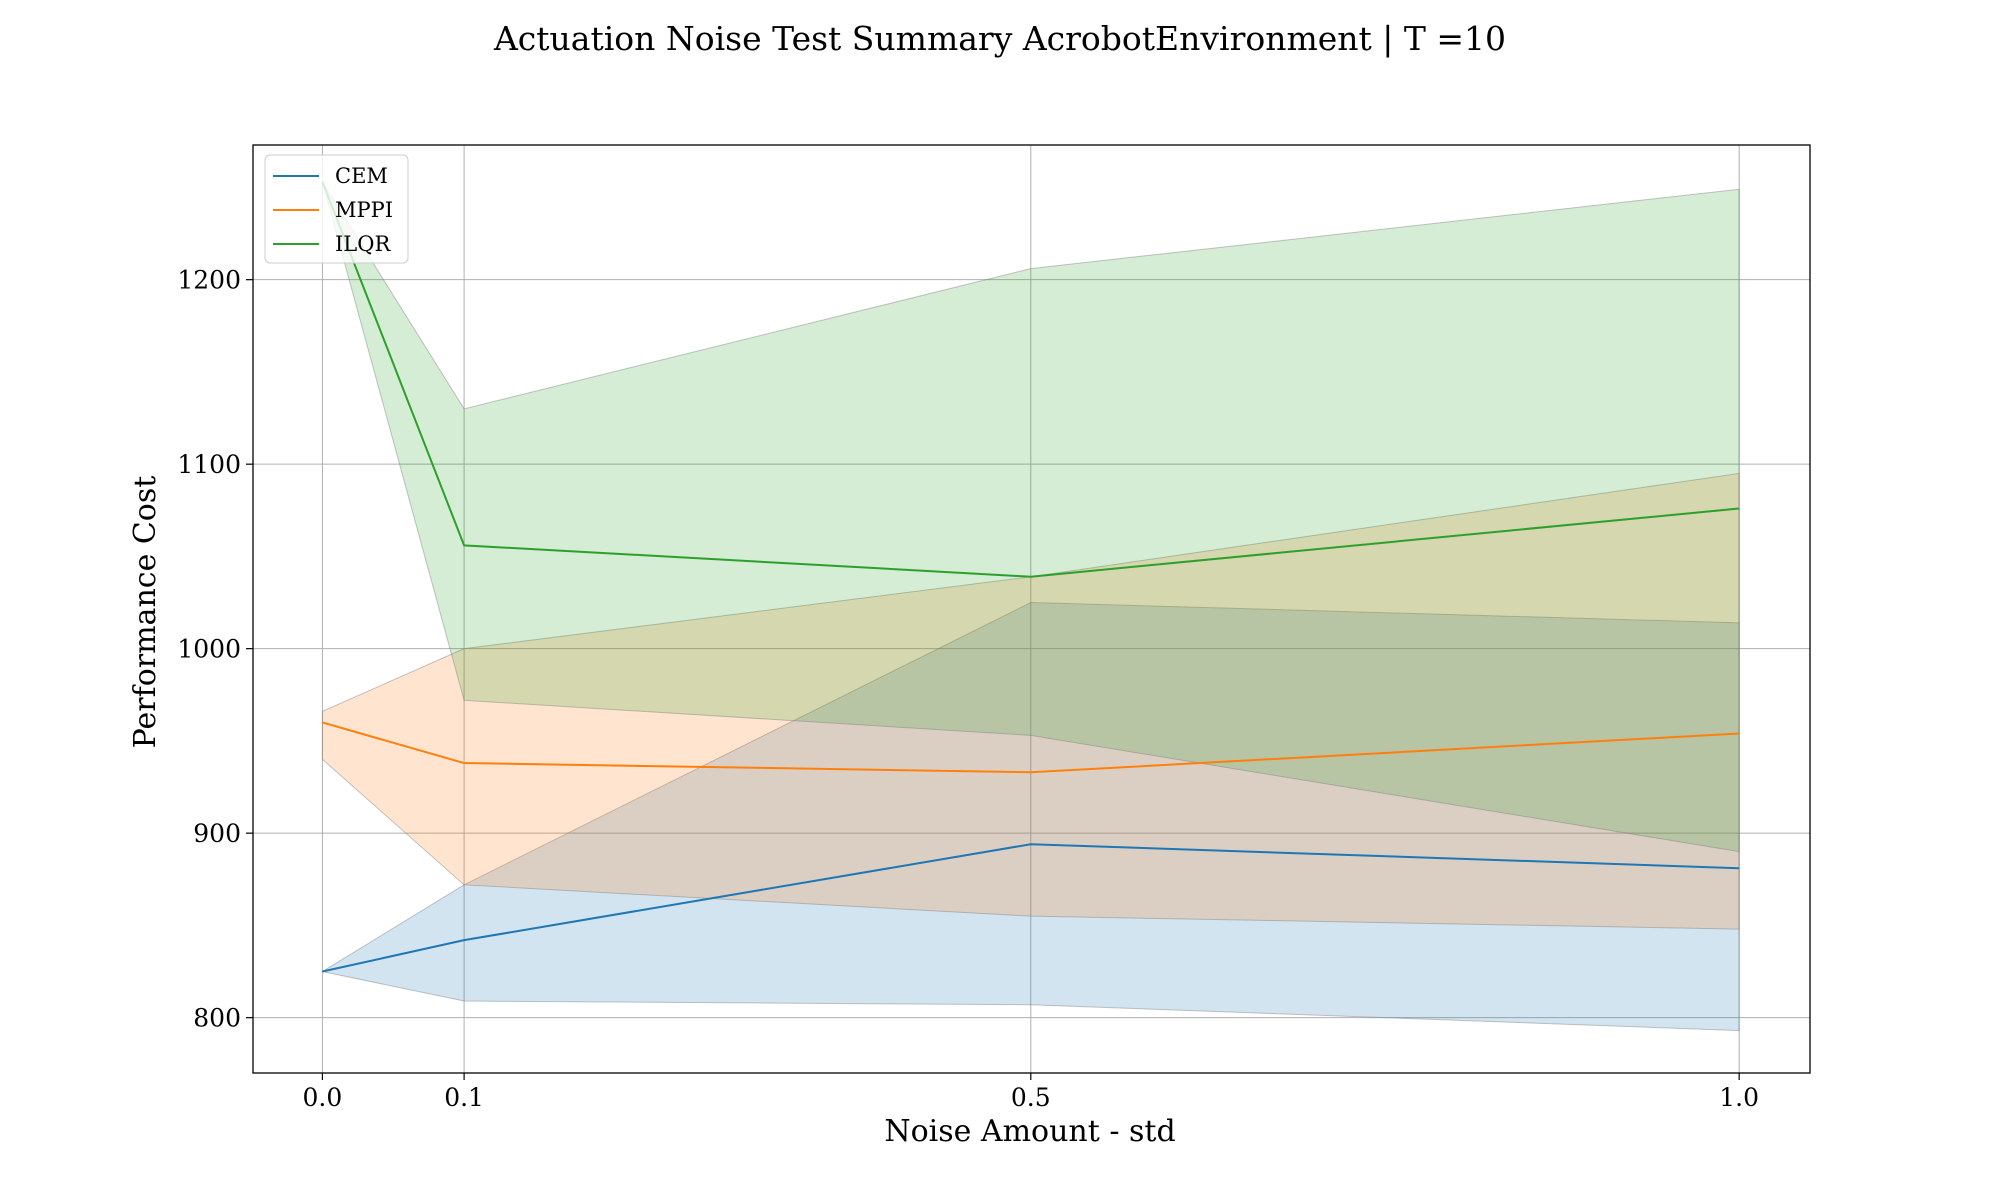 This screenshot has height=1200, width=2000. Describe the element at coordinates (361, 176) in the screenshot. I see `legend-label-cem: CEM` at that location.